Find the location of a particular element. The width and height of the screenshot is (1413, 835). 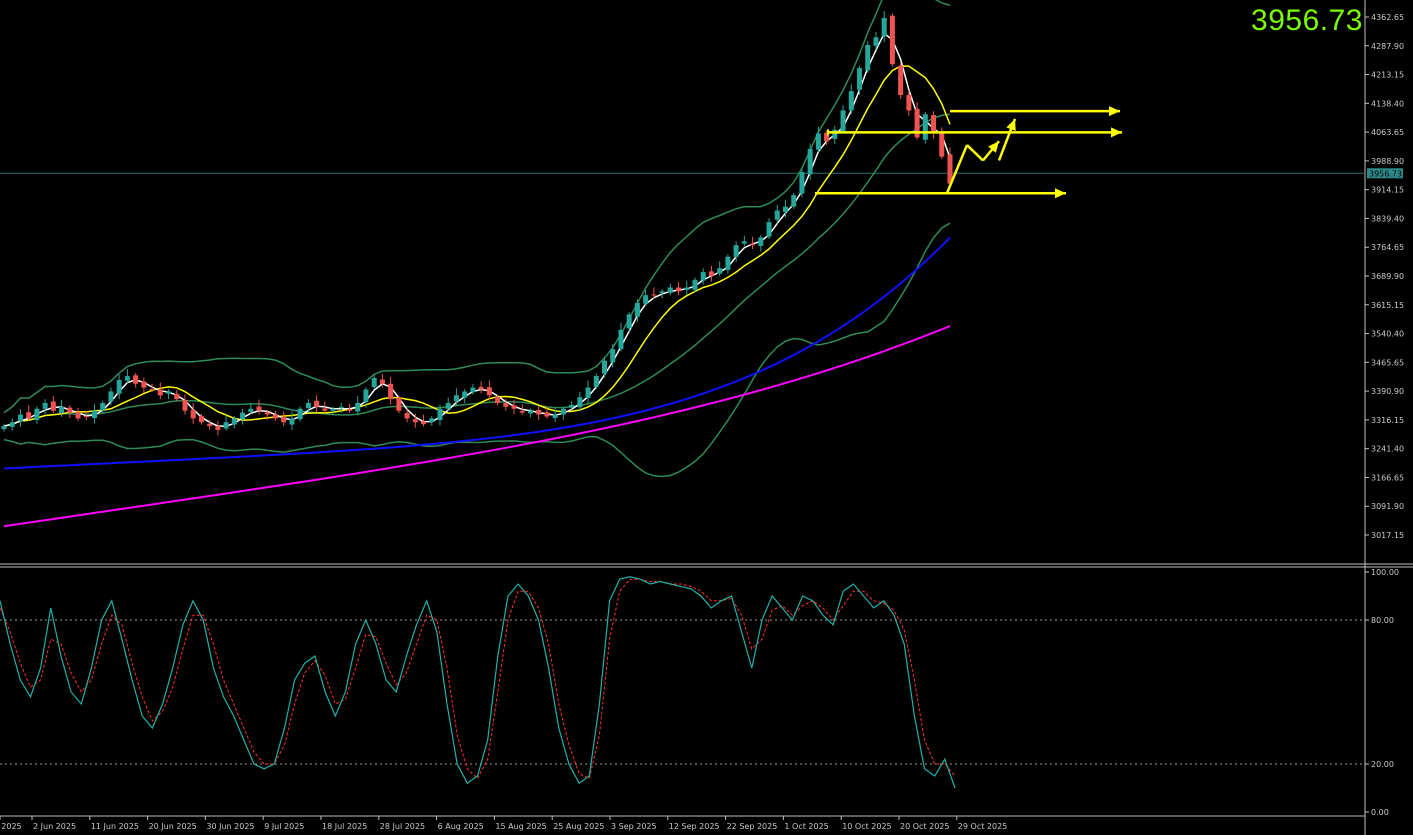

current-price-tag: 3956.73 is located at coordinates (1385, 173).